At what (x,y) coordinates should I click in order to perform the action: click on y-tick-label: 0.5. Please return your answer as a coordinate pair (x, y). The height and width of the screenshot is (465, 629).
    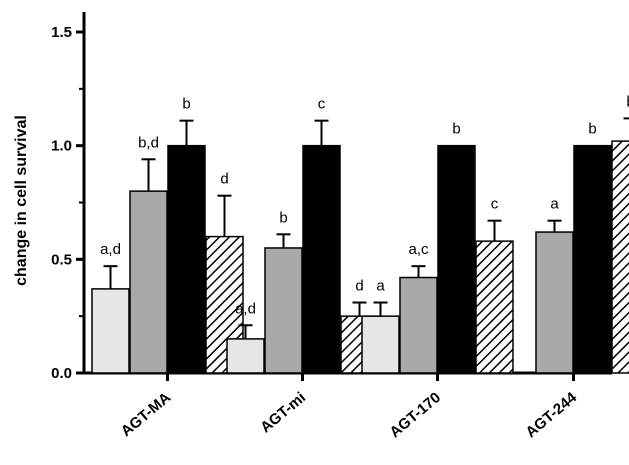
    Looking at the image, I should click on (61, 259).